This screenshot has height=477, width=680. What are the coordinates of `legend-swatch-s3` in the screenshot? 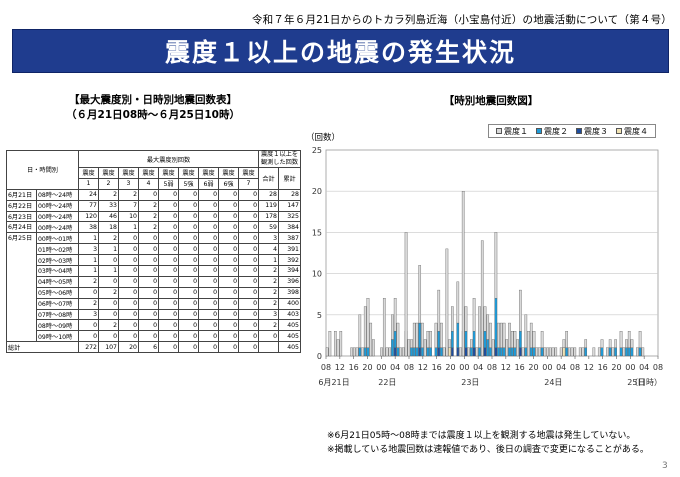 It's located at (579, 131).